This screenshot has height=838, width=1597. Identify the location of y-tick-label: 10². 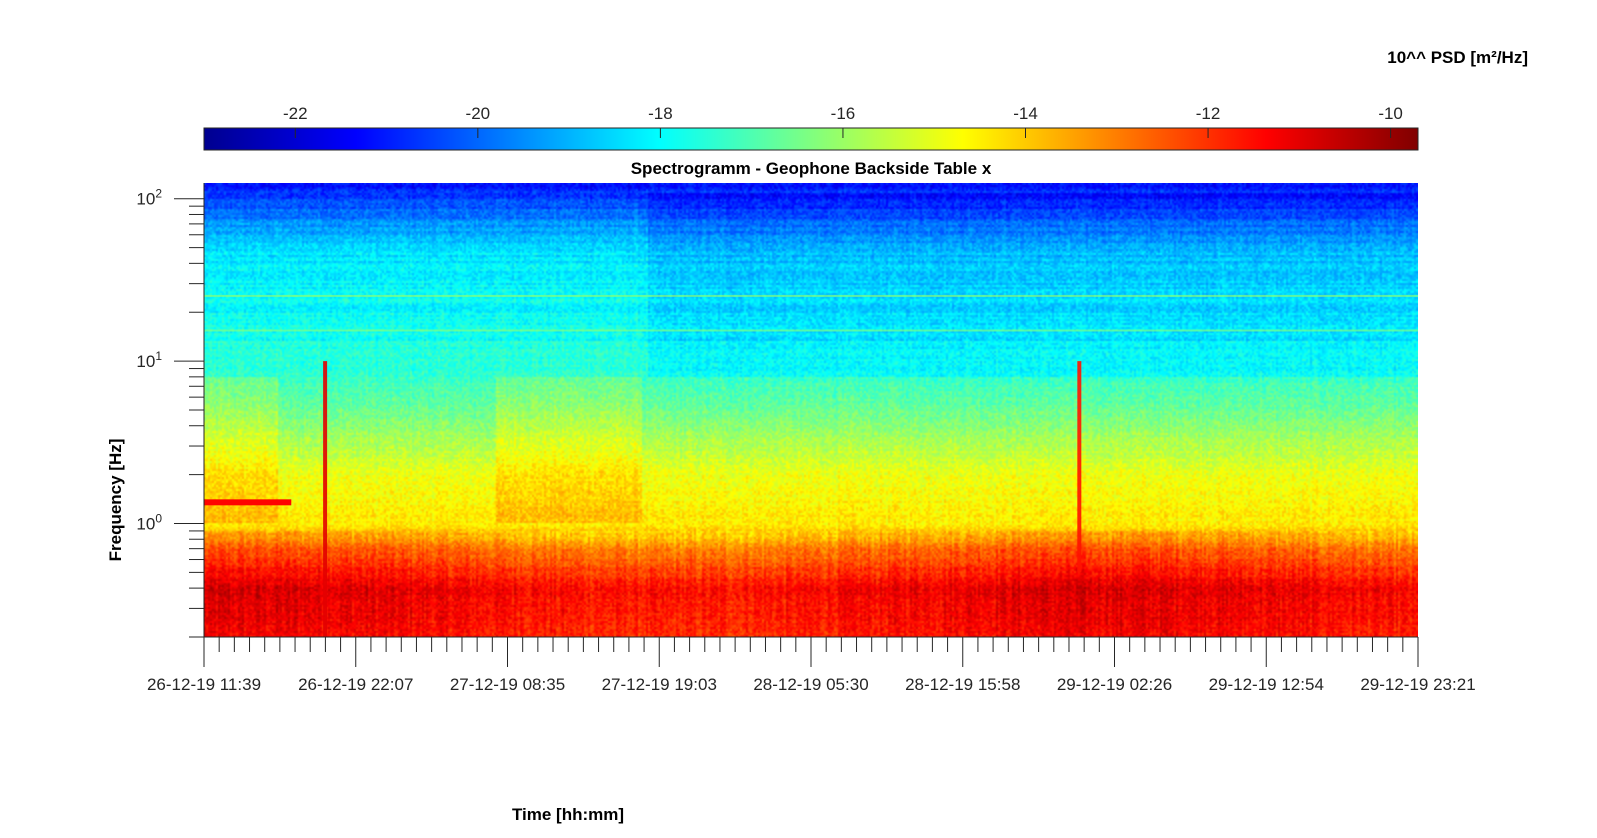
(149, 198).